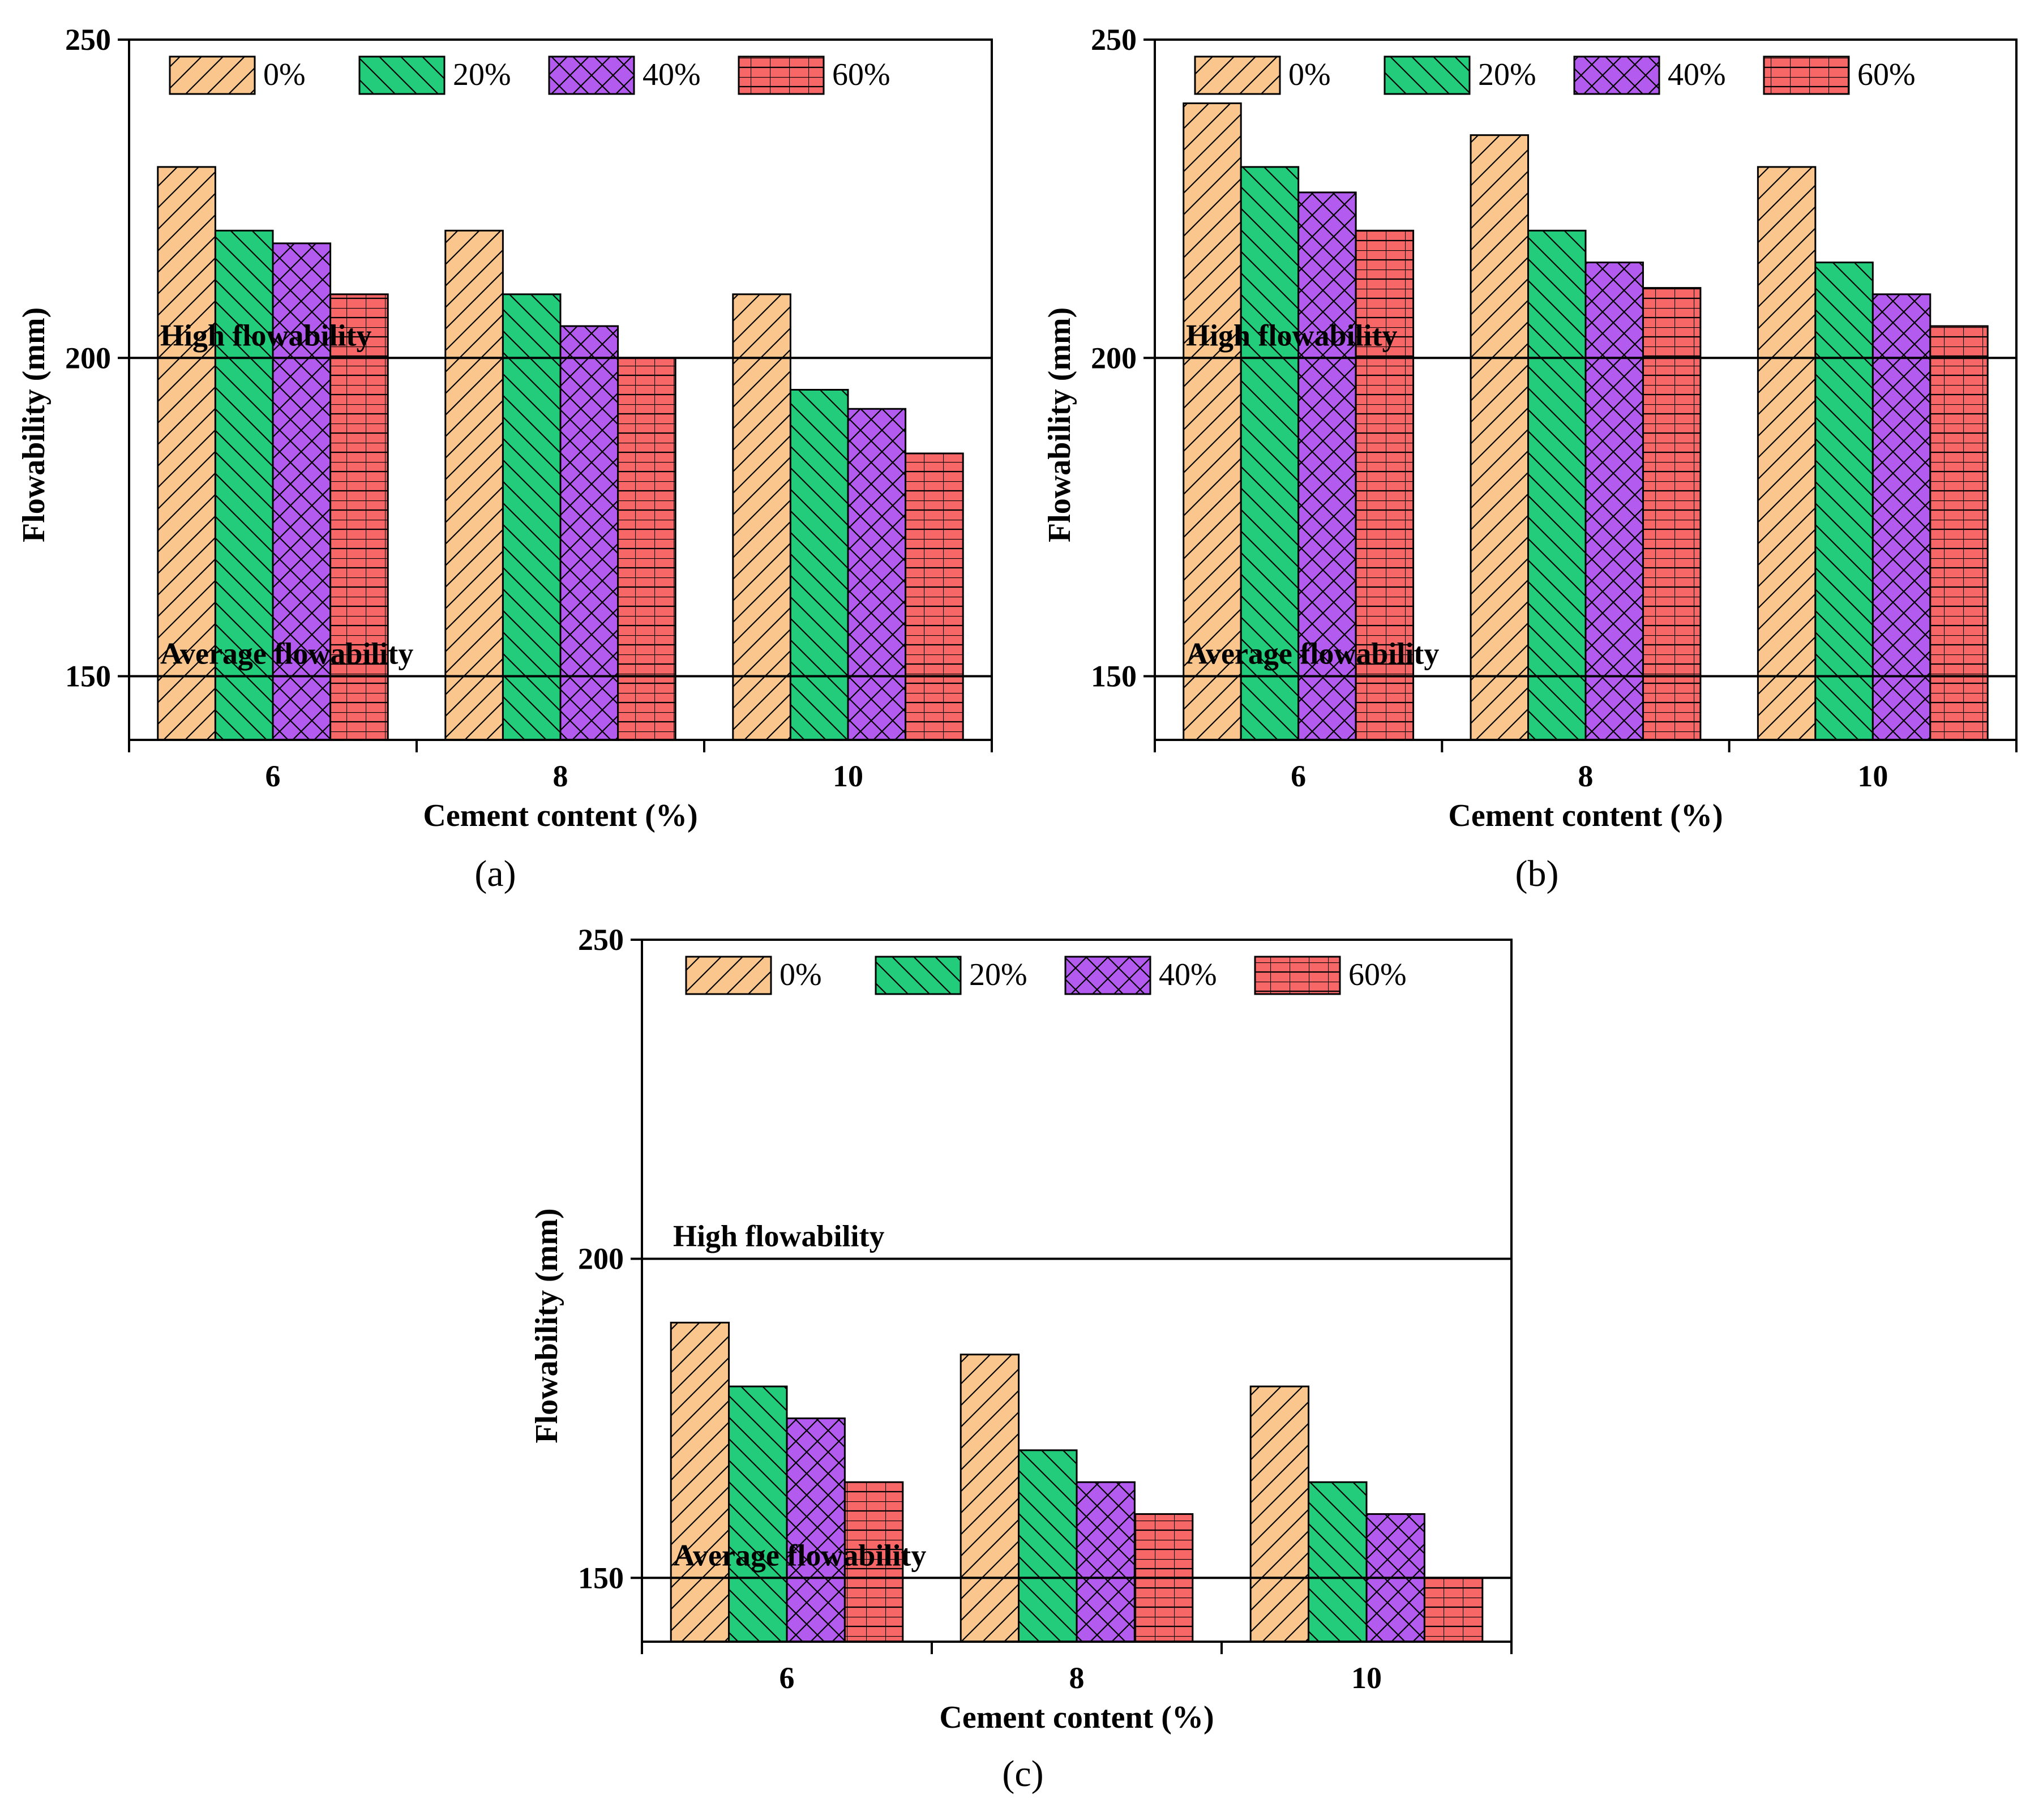  I want to click on panel-label: (a), so click(495, 873).